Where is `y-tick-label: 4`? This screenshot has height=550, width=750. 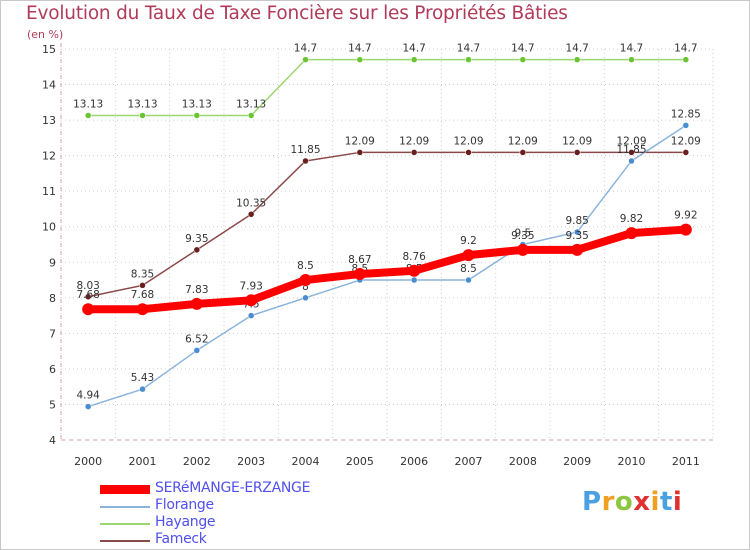
y-tick-label: 4 is located at coordinates (52, 440).